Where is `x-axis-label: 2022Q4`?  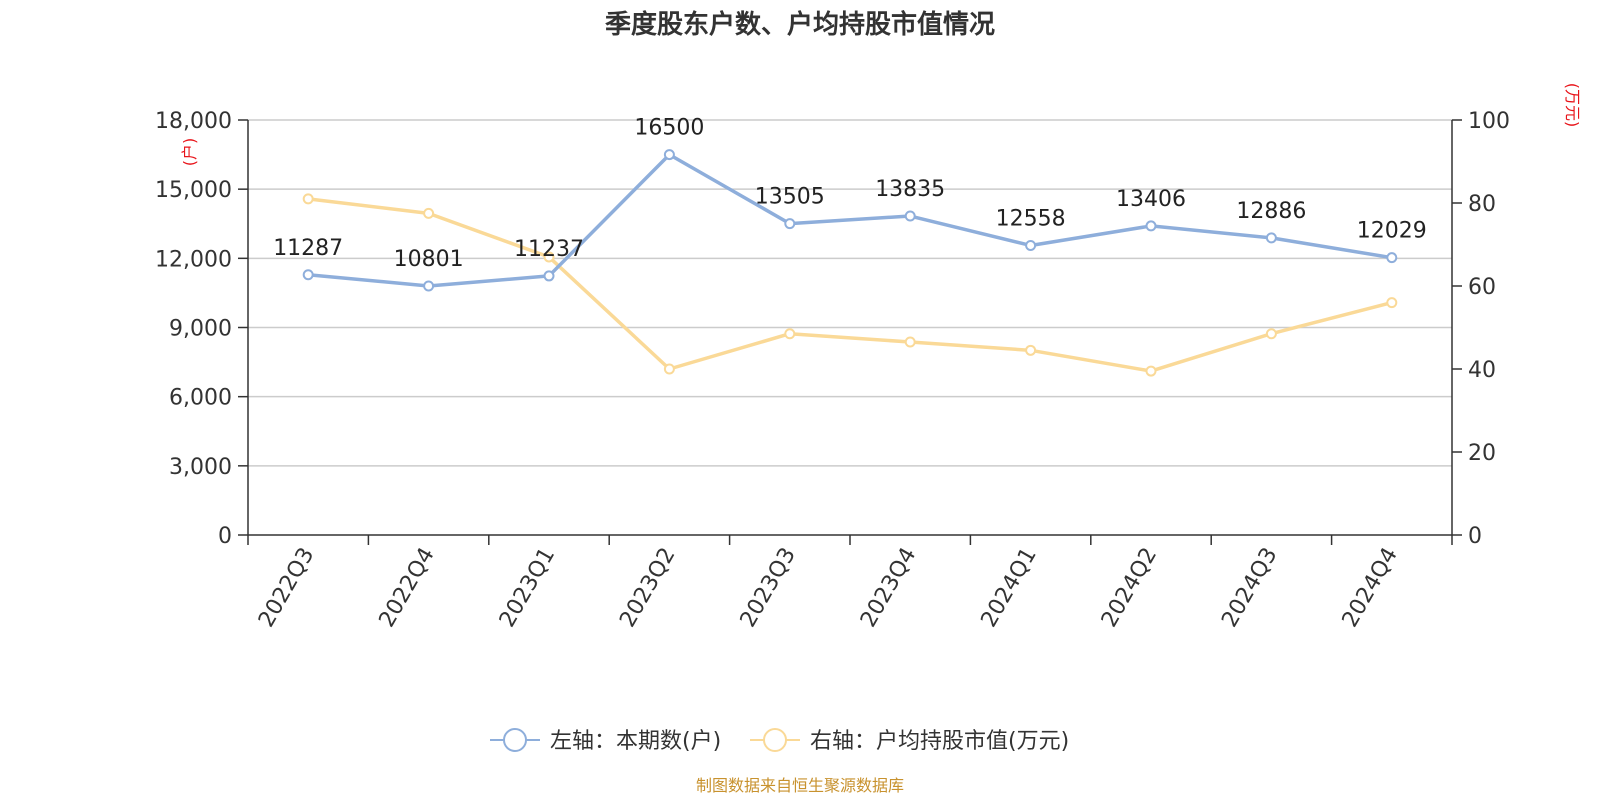 x-axis-label: 2022Q4 is located at coordinates (406, 588).